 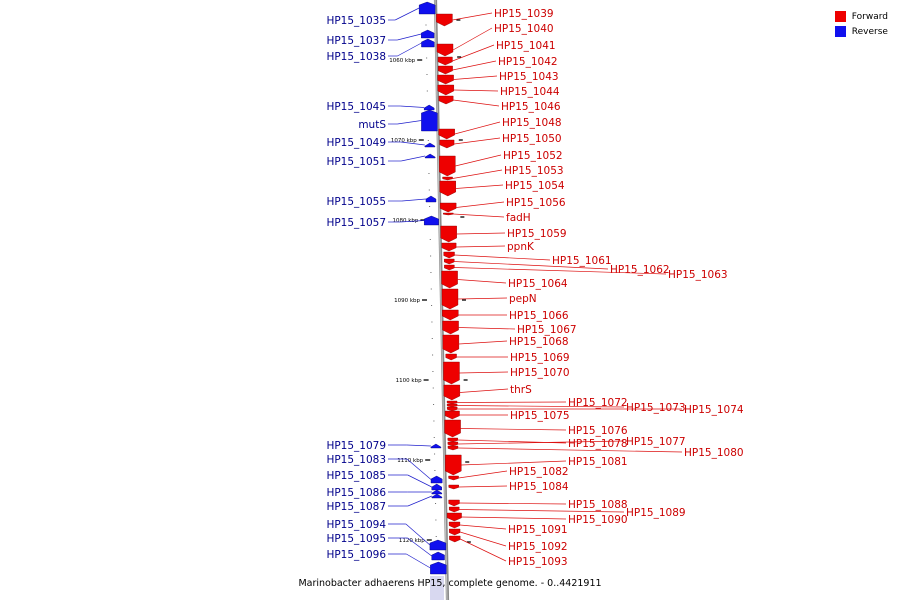 What do you see at coordinates (714, 410) in the screenshot?
I see `forward-gene-label: HP15_1074` at bounding box center [714, 410].